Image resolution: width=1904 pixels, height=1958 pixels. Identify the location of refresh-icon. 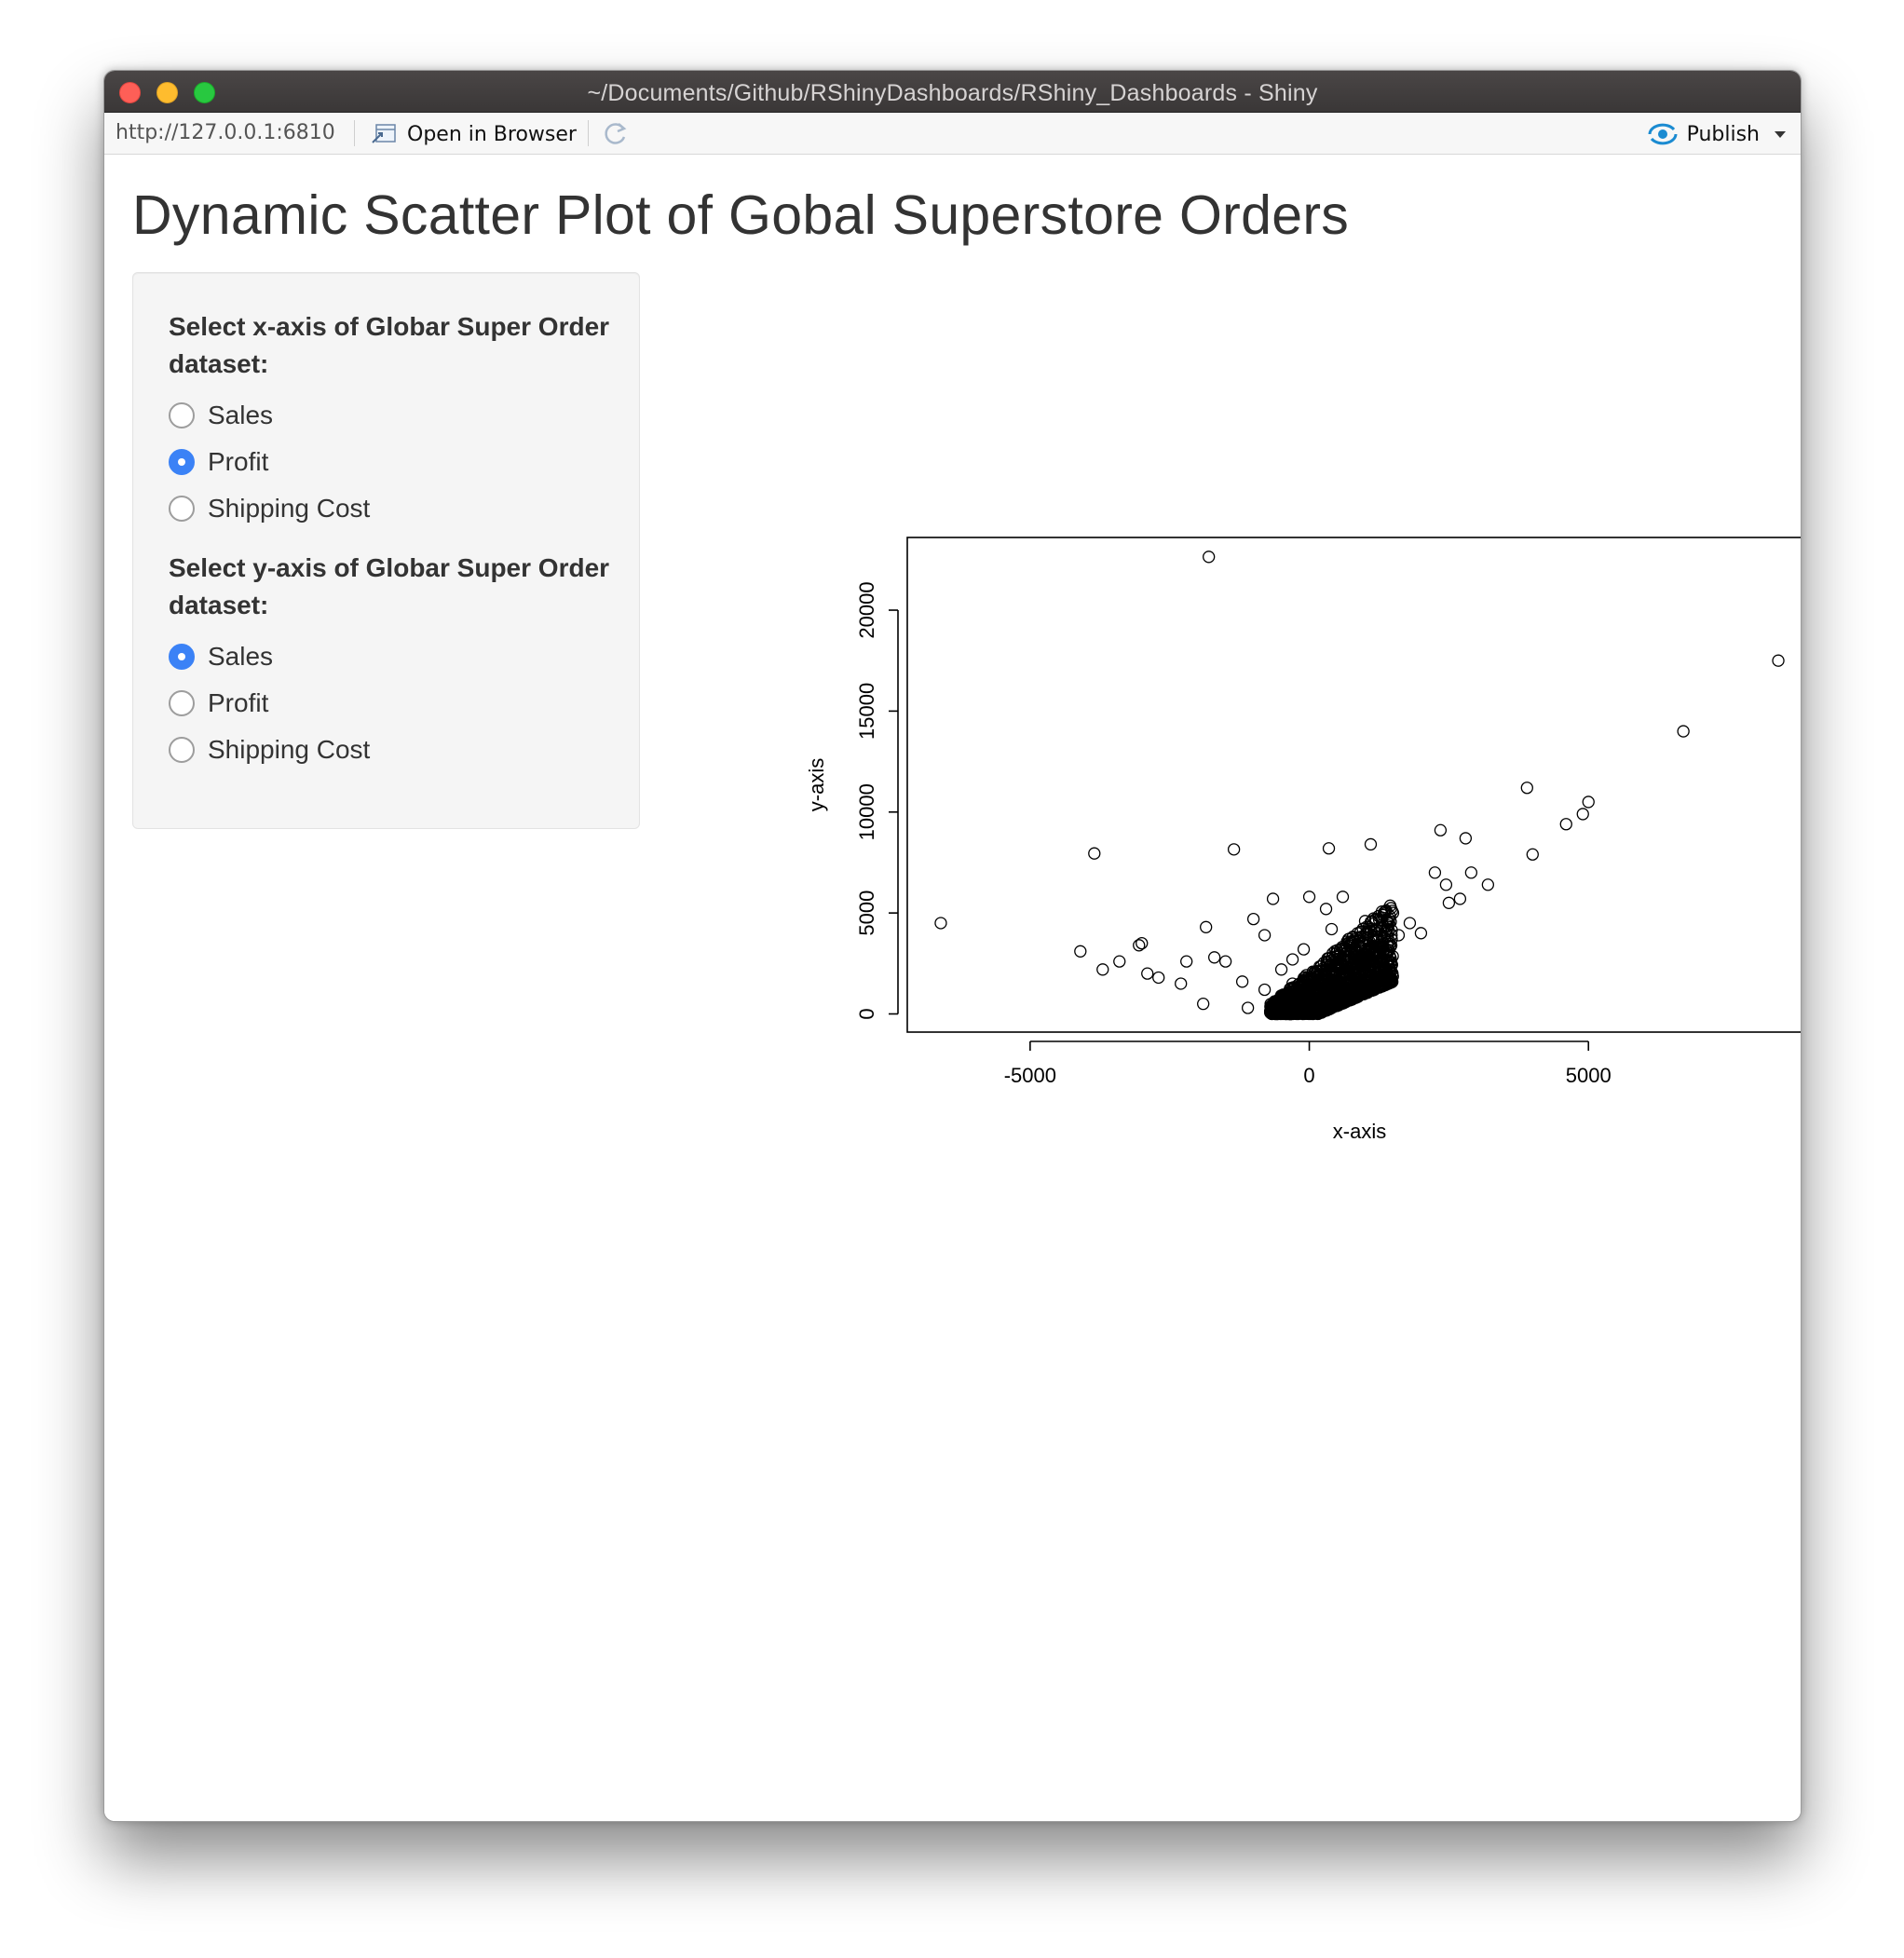
(615, 134).